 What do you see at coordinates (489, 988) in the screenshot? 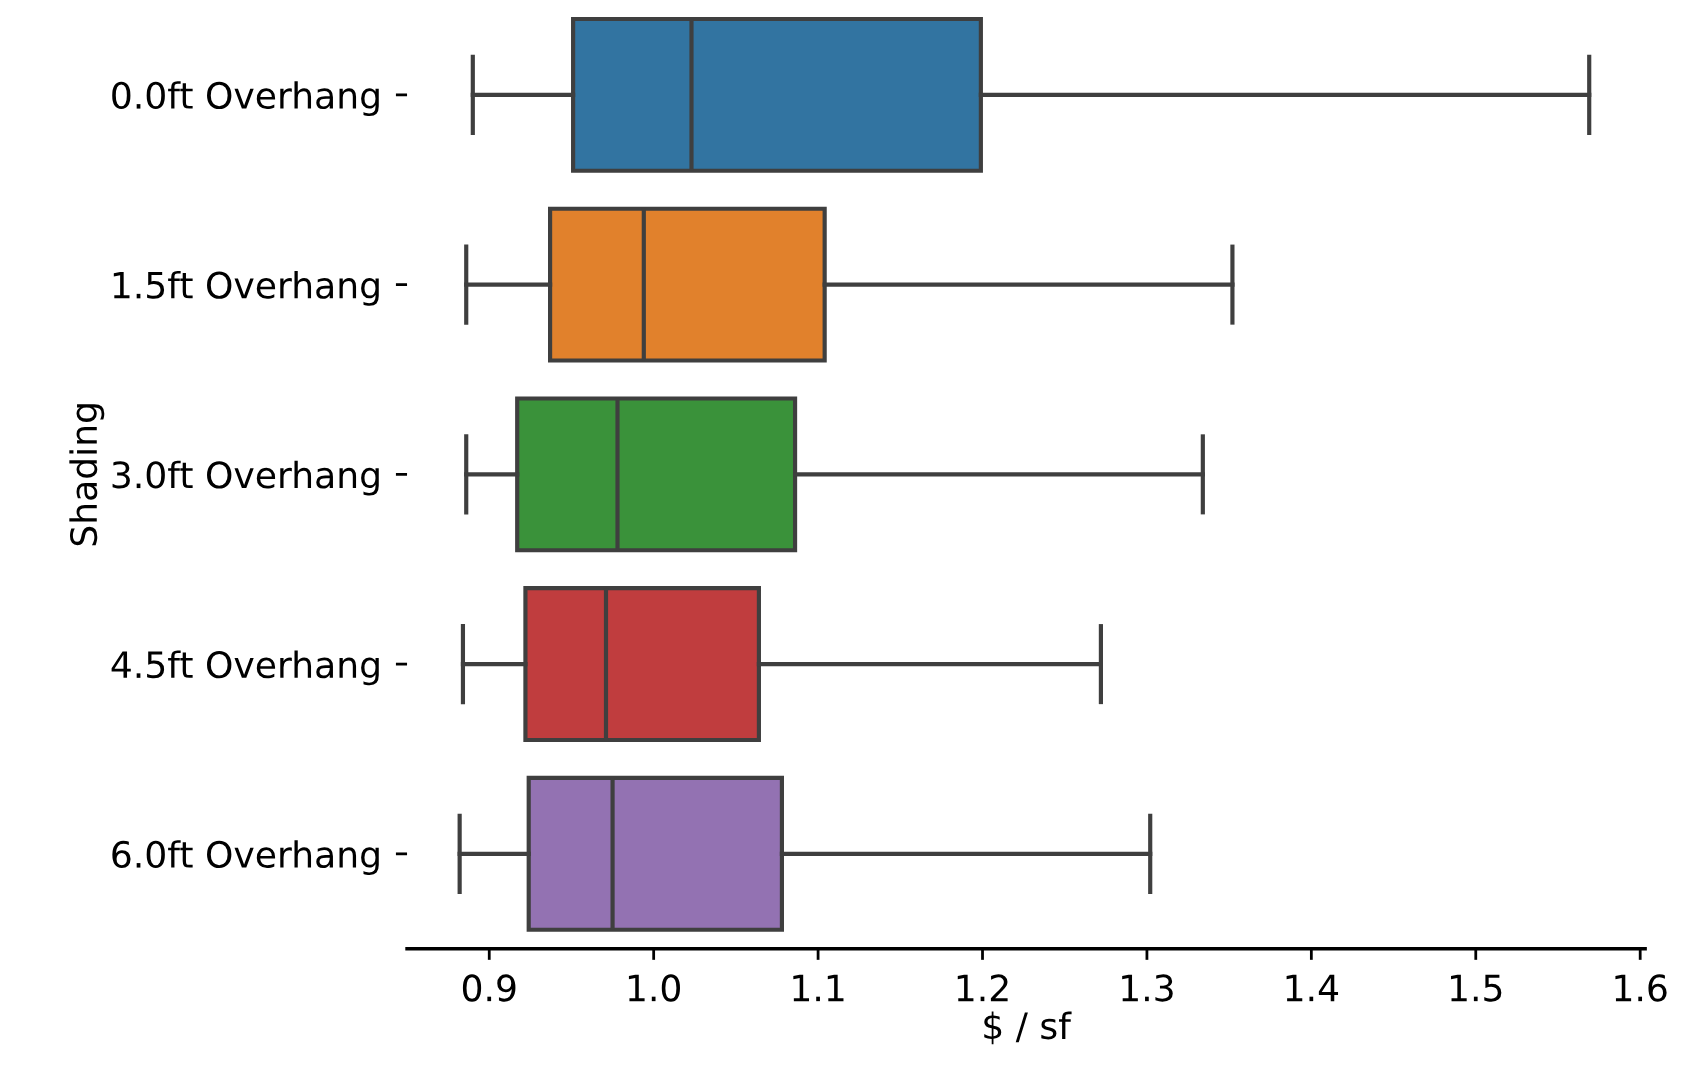
I see `x-tick-label: 0.9` at bounding box center [489, 988].